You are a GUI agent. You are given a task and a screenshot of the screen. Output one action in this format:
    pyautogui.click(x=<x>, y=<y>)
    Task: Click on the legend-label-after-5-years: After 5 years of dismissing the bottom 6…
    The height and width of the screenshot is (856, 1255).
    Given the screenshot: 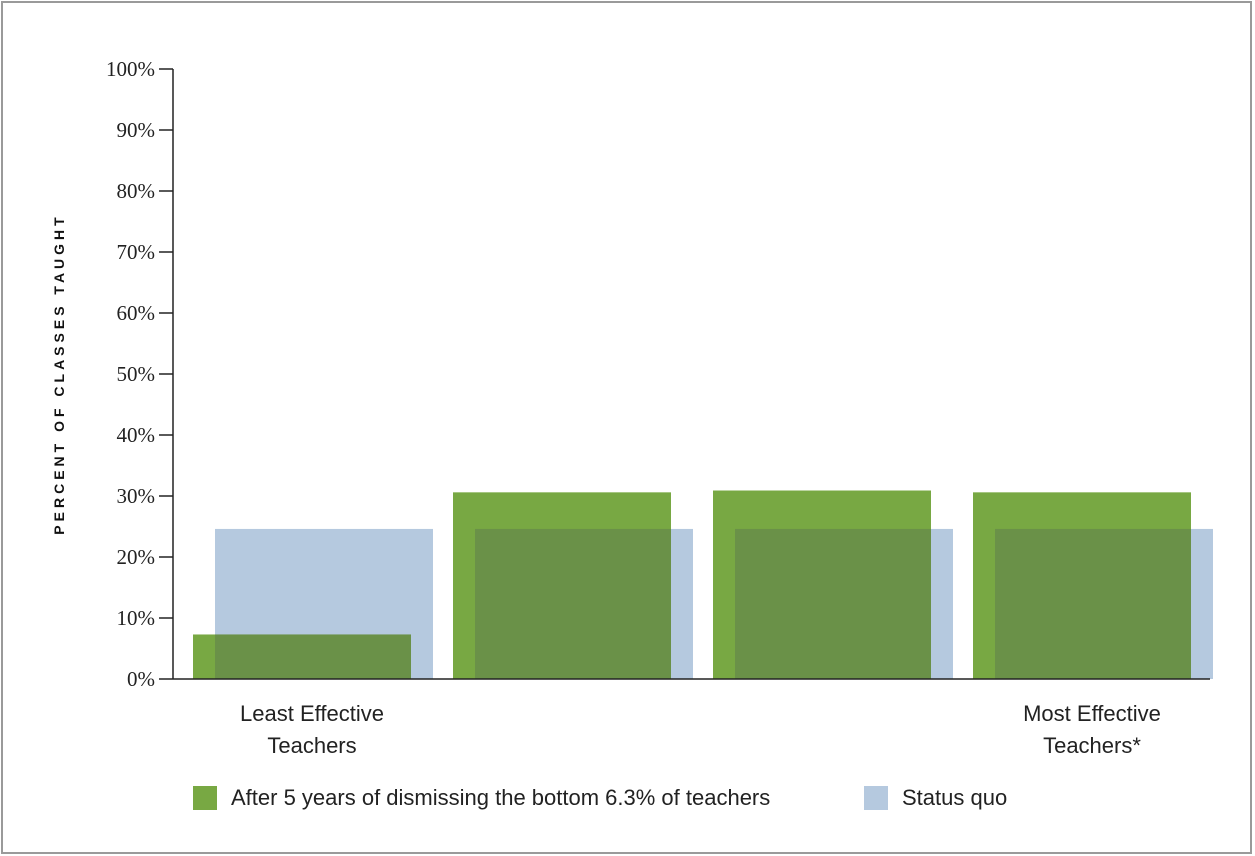 What is the action you would take?
    pyautogui.click(x=501, y=797)
    